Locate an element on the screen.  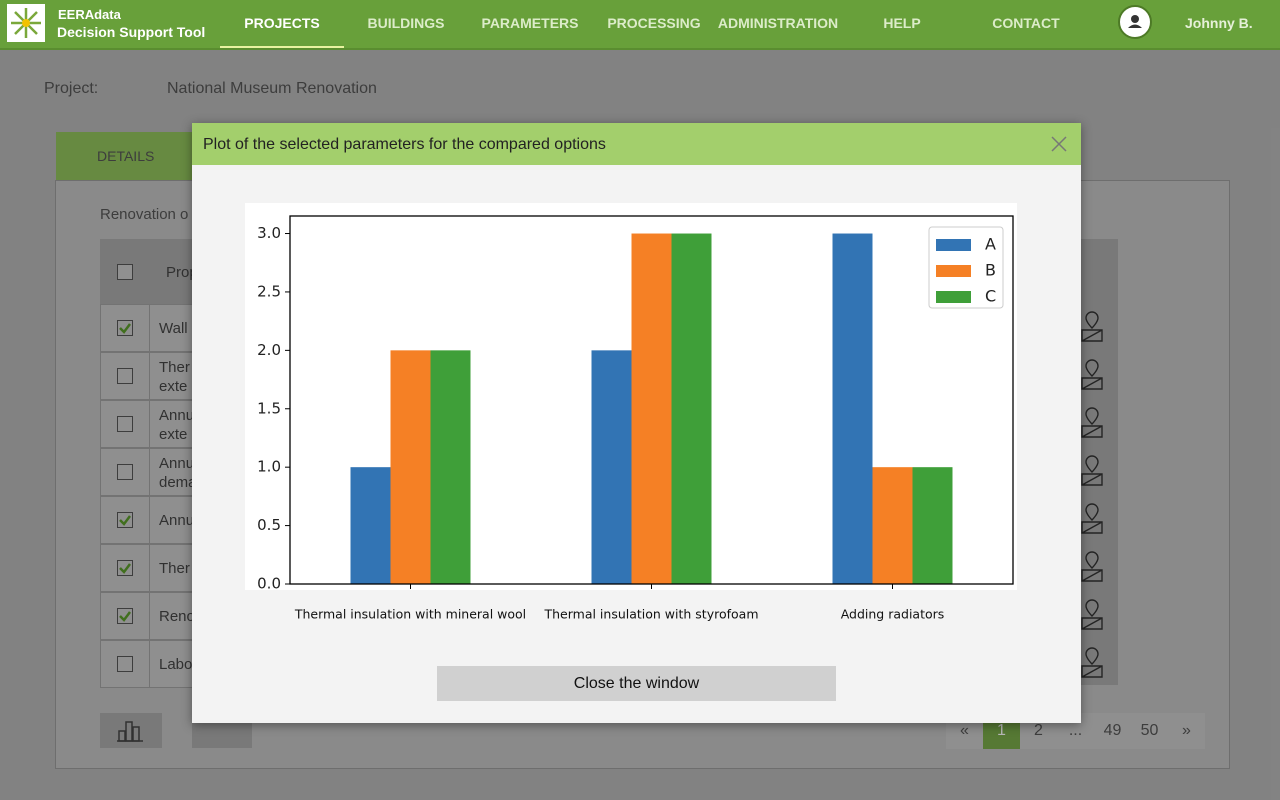
x-tick-label: Thermal insulation with styrofoam is located at coordinates (650, 614).